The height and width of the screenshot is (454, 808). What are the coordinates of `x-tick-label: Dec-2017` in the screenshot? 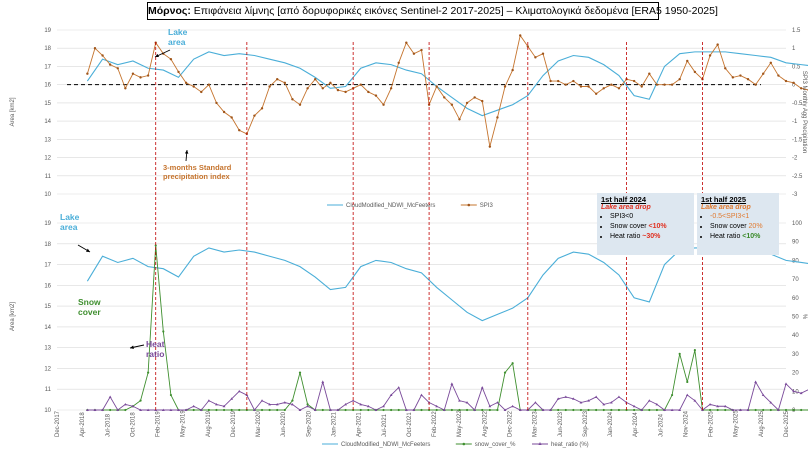 It's located at (58, 423).